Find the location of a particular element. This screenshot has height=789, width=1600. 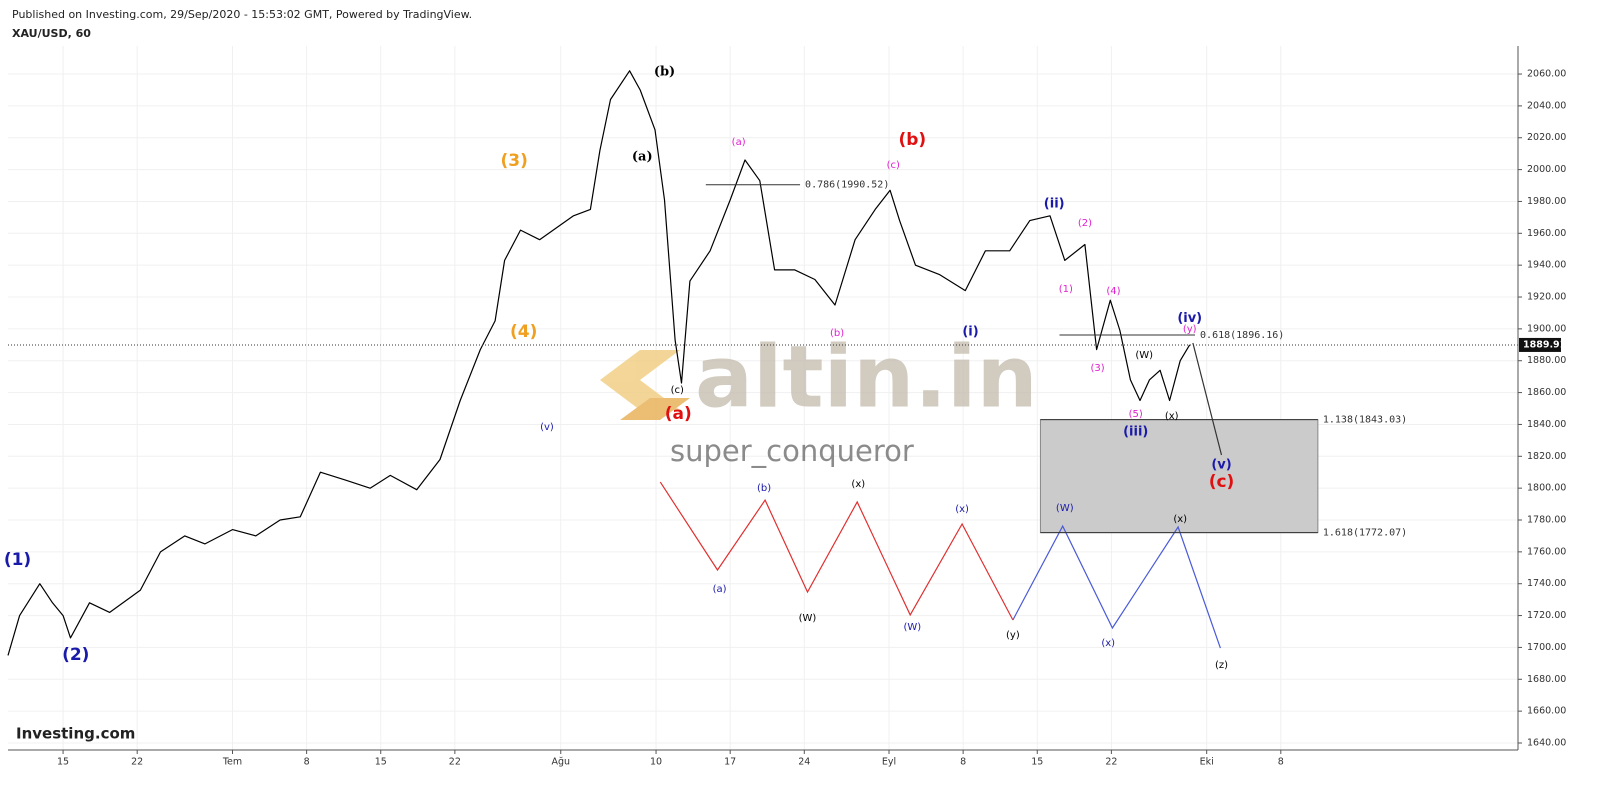

y-tick-label: 2000.00 is located at coordinates (1546, 169).